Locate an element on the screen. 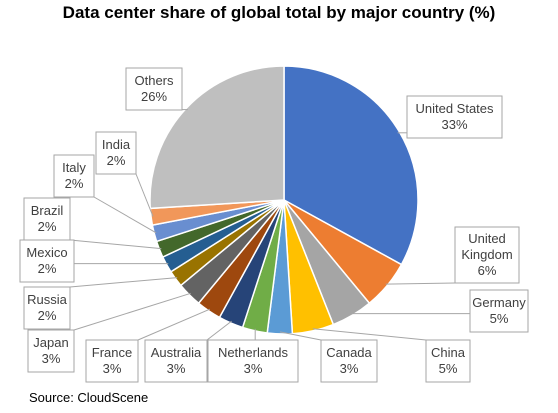 The width and height of the screenshot is (558, 413). data-label-name: Kingdom is located at coordinates (486, 254).